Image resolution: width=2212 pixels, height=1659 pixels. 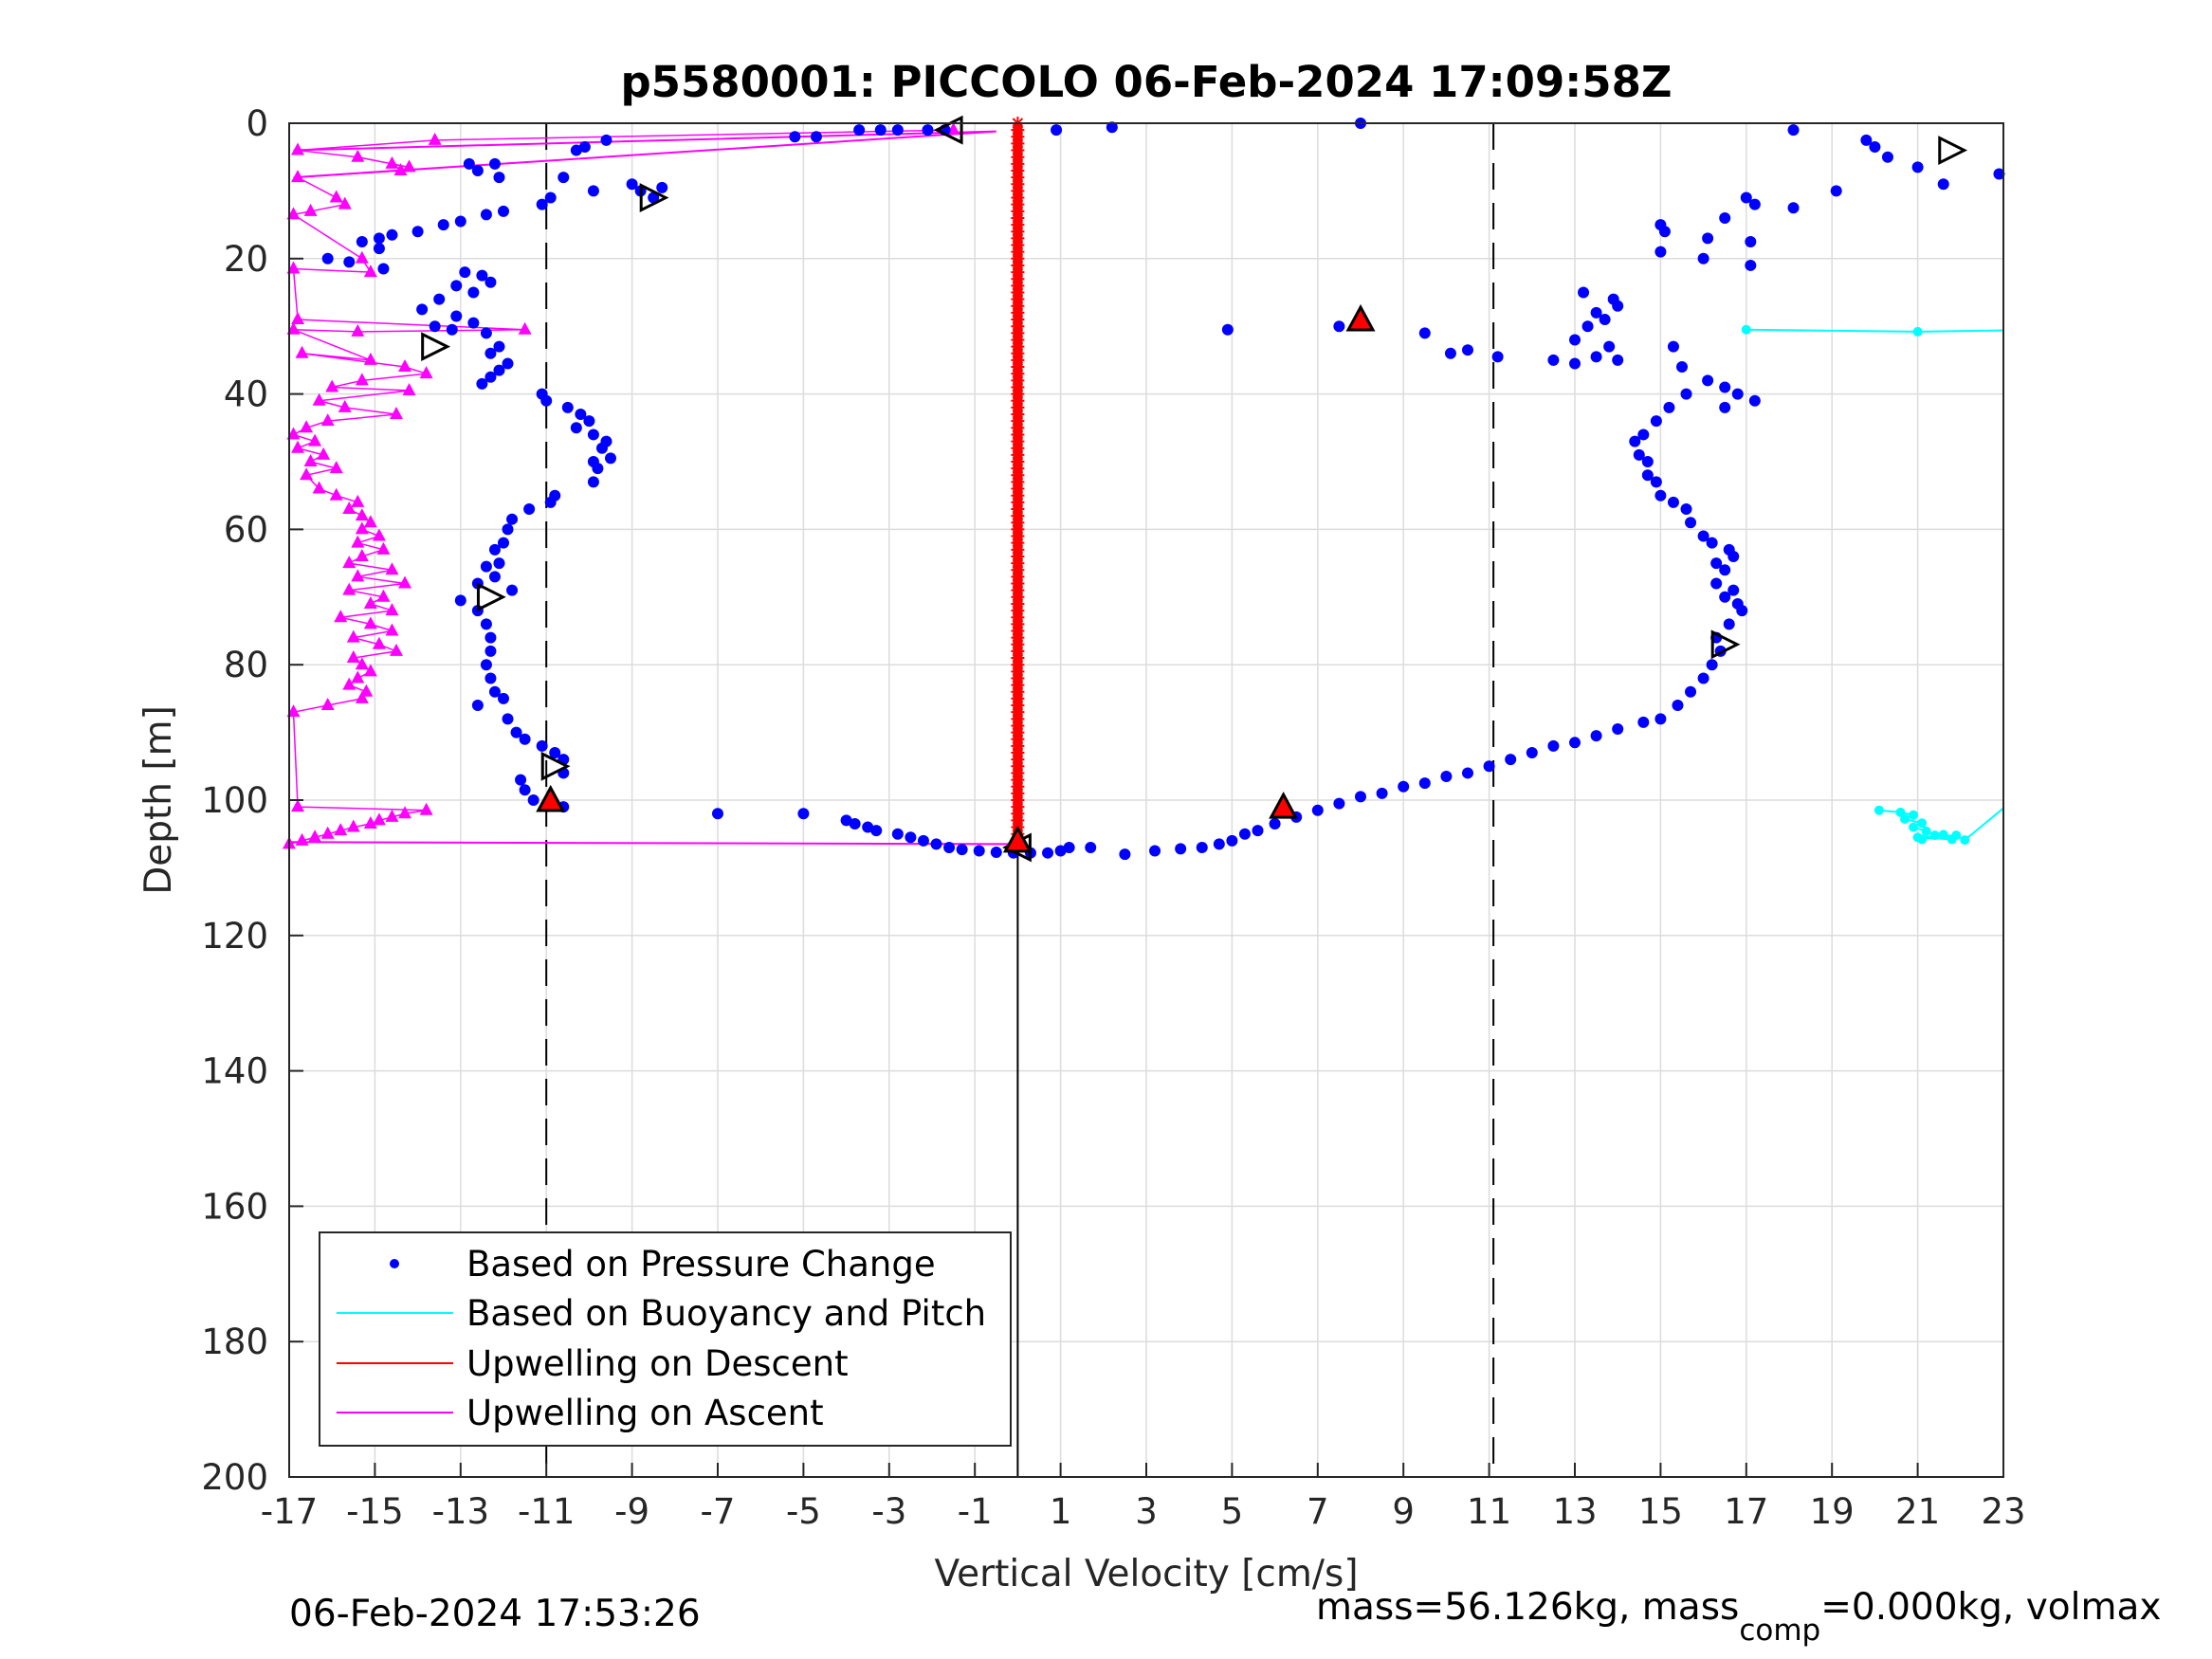 I want to click on x-tick-label: 19, so click(x=1832, y=1511).